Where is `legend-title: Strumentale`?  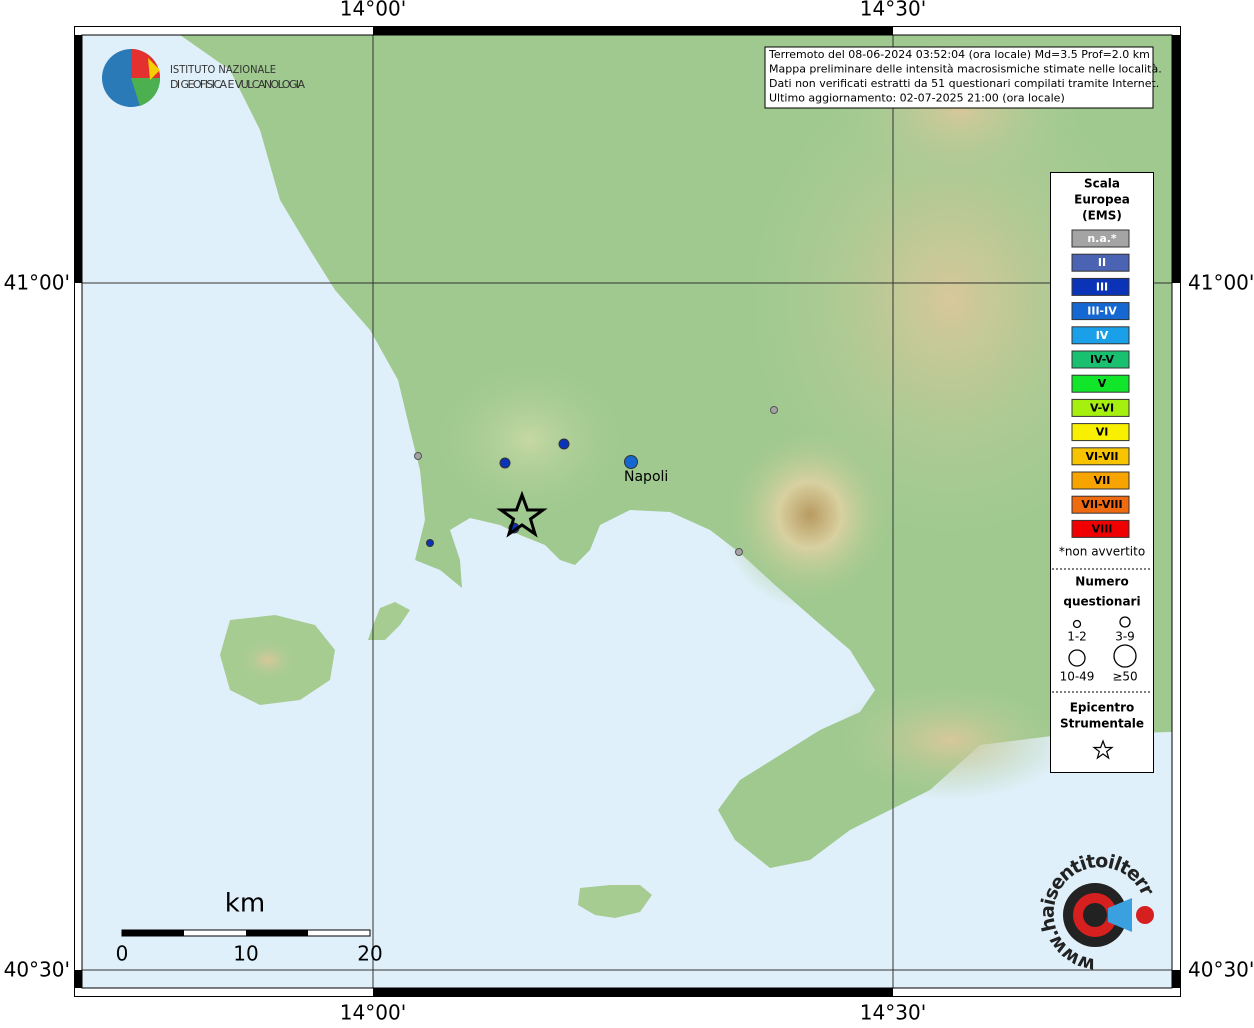 legend-title: Strumentale is located at coordinates (1102, 724).